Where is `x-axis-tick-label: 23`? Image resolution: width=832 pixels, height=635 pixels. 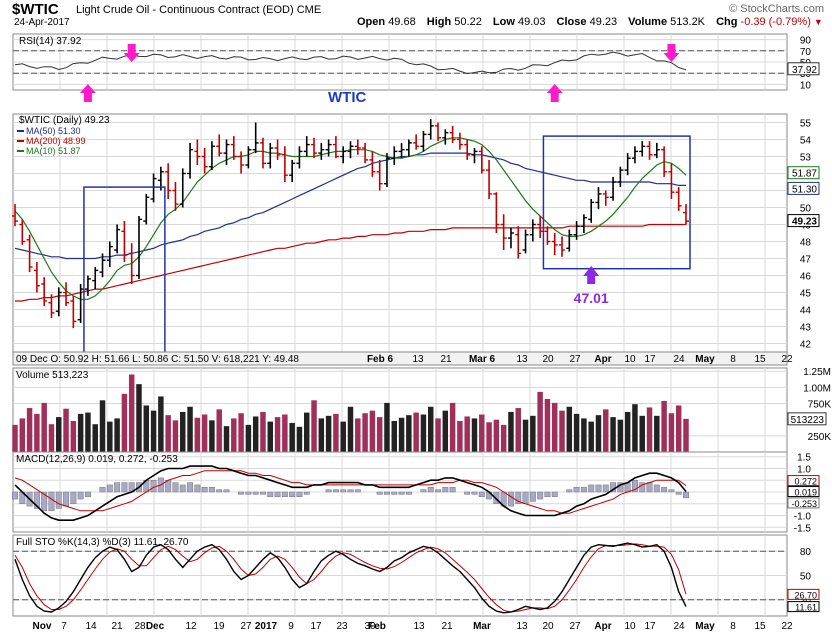
x-axis-tick-label: 23 is located at coordinates (342, 626).